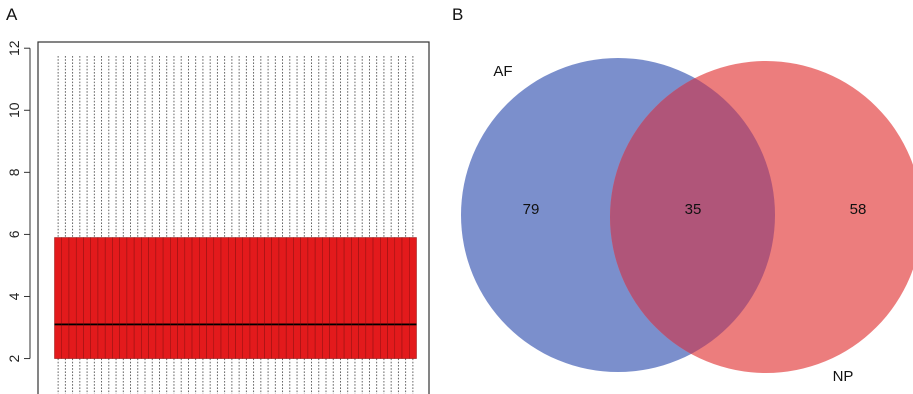  What do you see at coordinates (12, 14) in the screenshot?
I see `panel-a-label: A` at bounding box center [12, 14].